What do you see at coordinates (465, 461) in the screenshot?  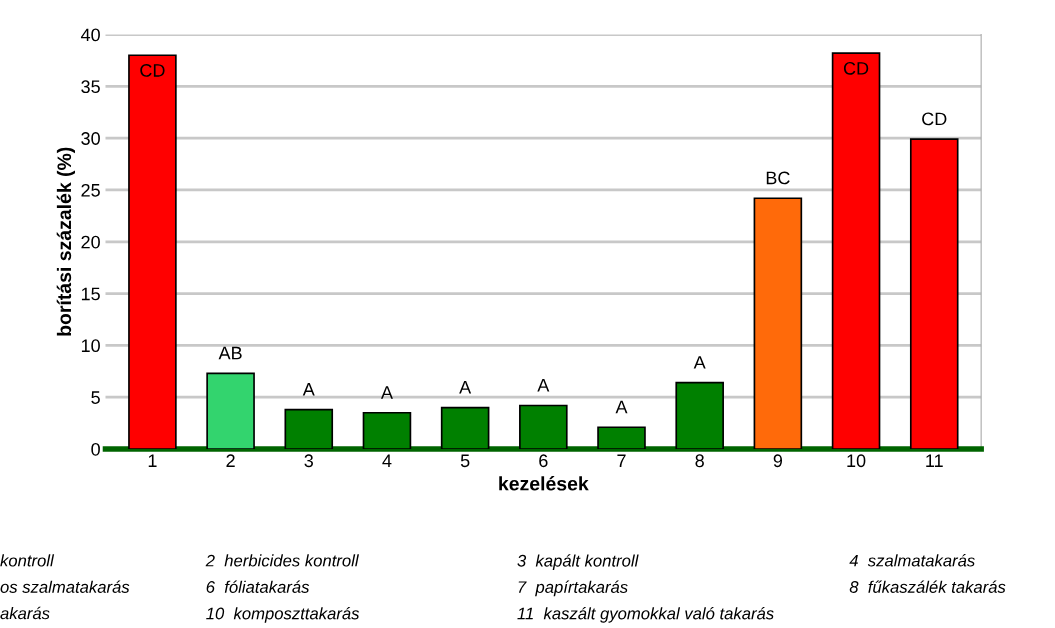 I see `x-tick-label: 5` at bounding box center [465, 461].